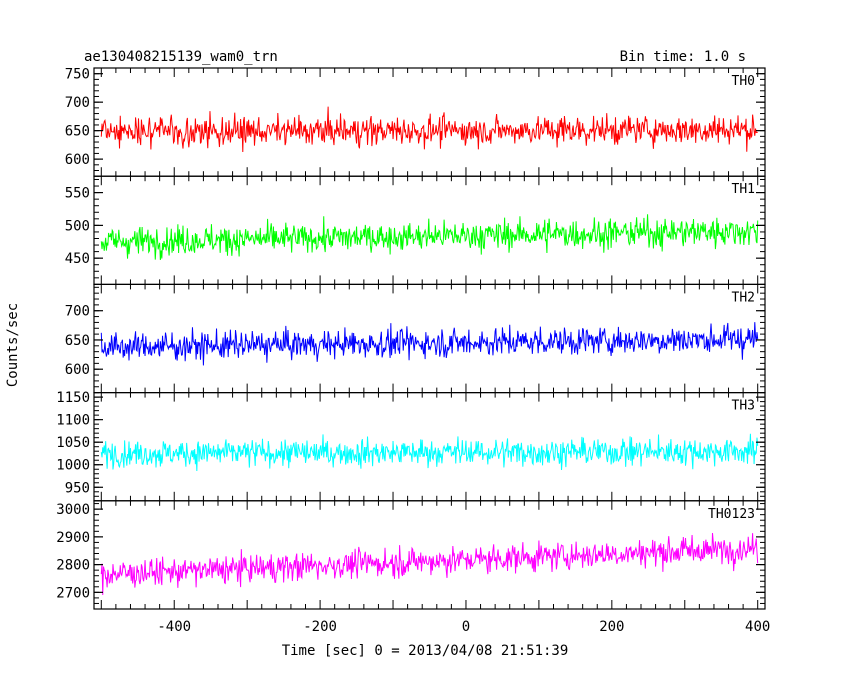 This screenshot has width=850, height=685. I want to click on series-line-th0123, so click(429, 564).